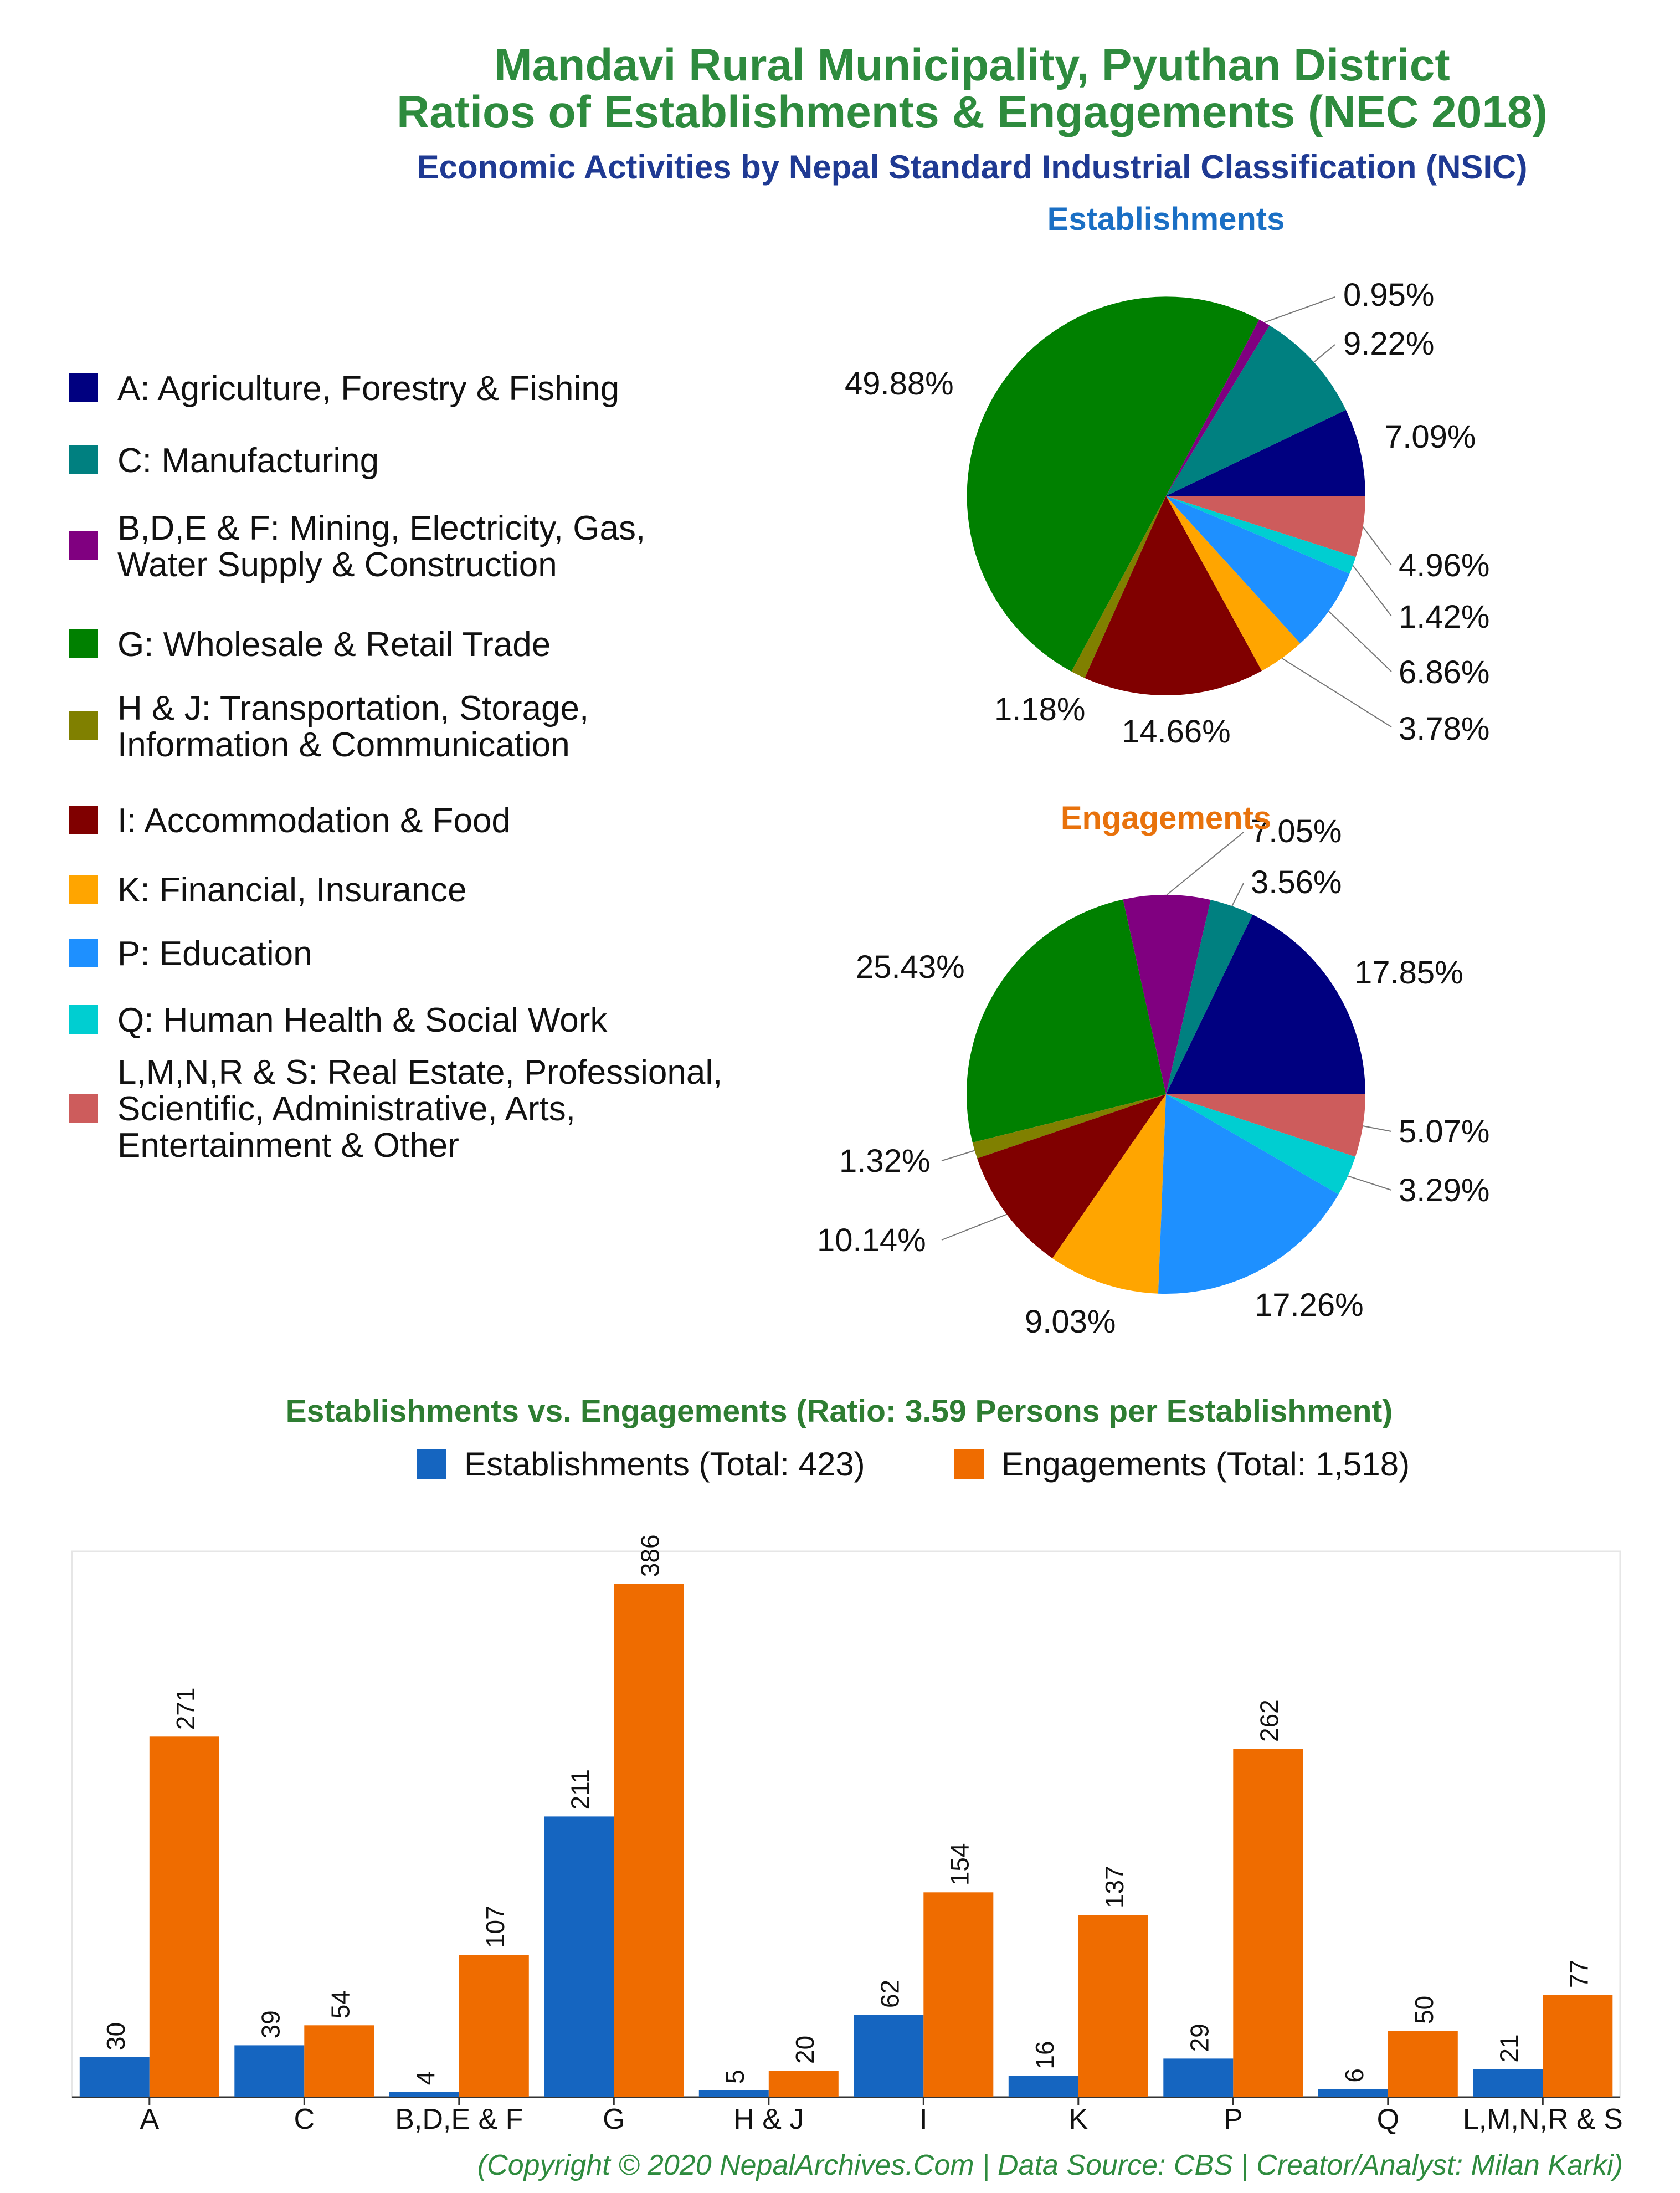 This screenshot has width=1680, height=2193. Describe the element at coordinates (495, 1926) in the screenshot. I see `bar-value-label: 107` at that location.